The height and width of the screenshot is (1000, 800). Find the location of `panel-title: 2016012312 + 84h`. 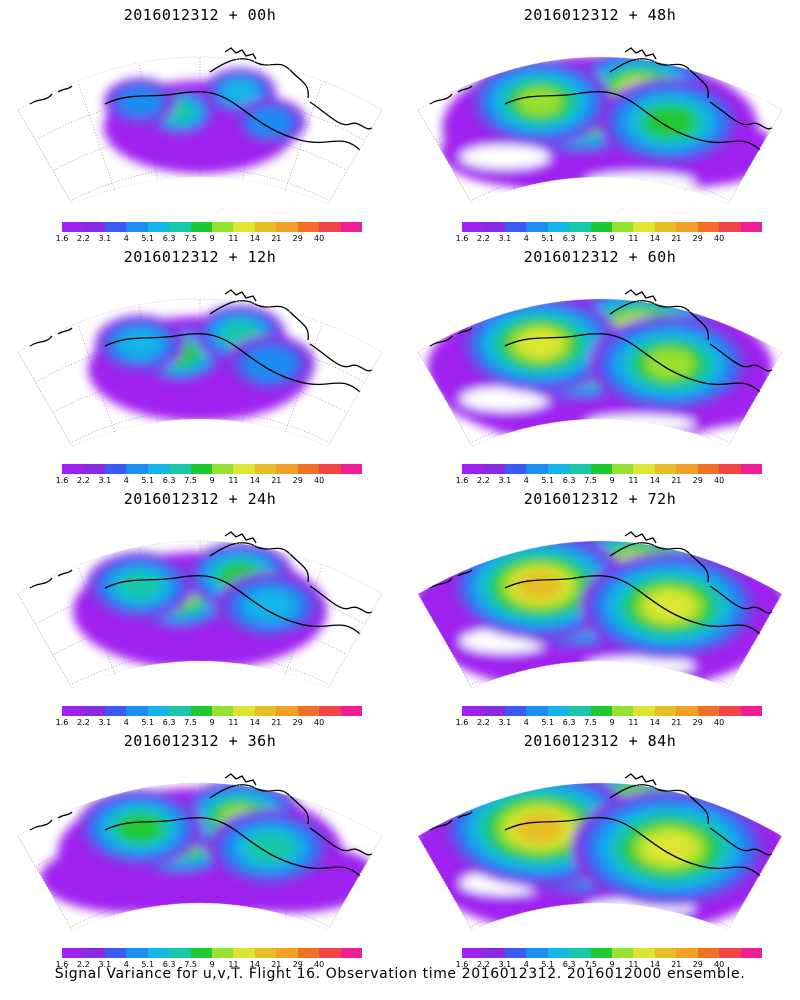

panel-title: 2016012312 + 84h is located at coordinates (600, 741).